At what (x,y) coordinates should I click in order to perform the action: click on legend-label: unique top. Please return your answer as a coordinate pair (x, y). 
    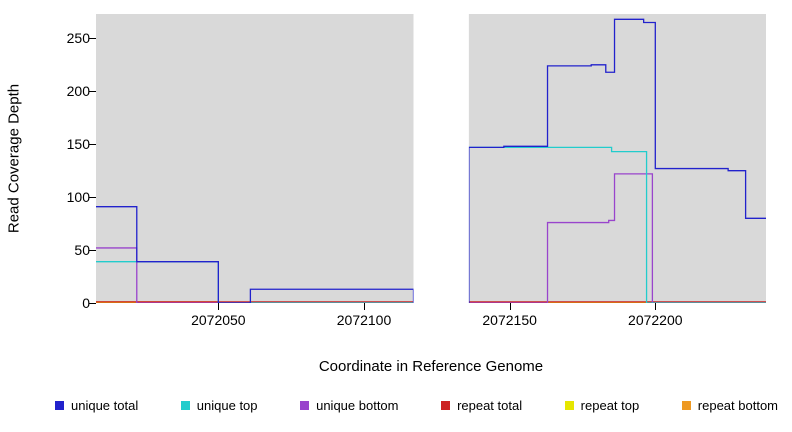
    Looking at the image, I should click on (227, 405).